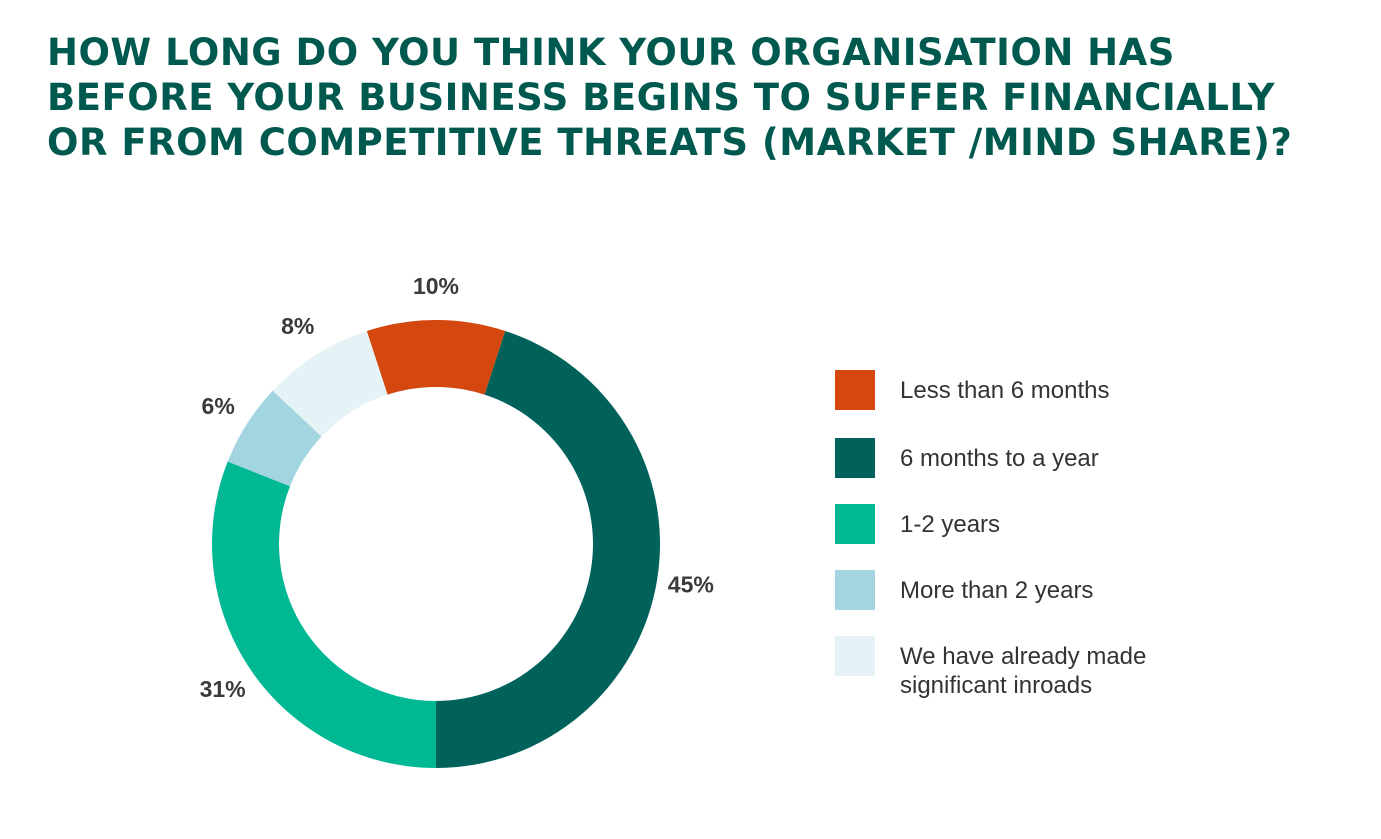  Describe the element at coordinates (274, 438) in the screenshot. I see `donut-slice-more-than-2-years` at that location.